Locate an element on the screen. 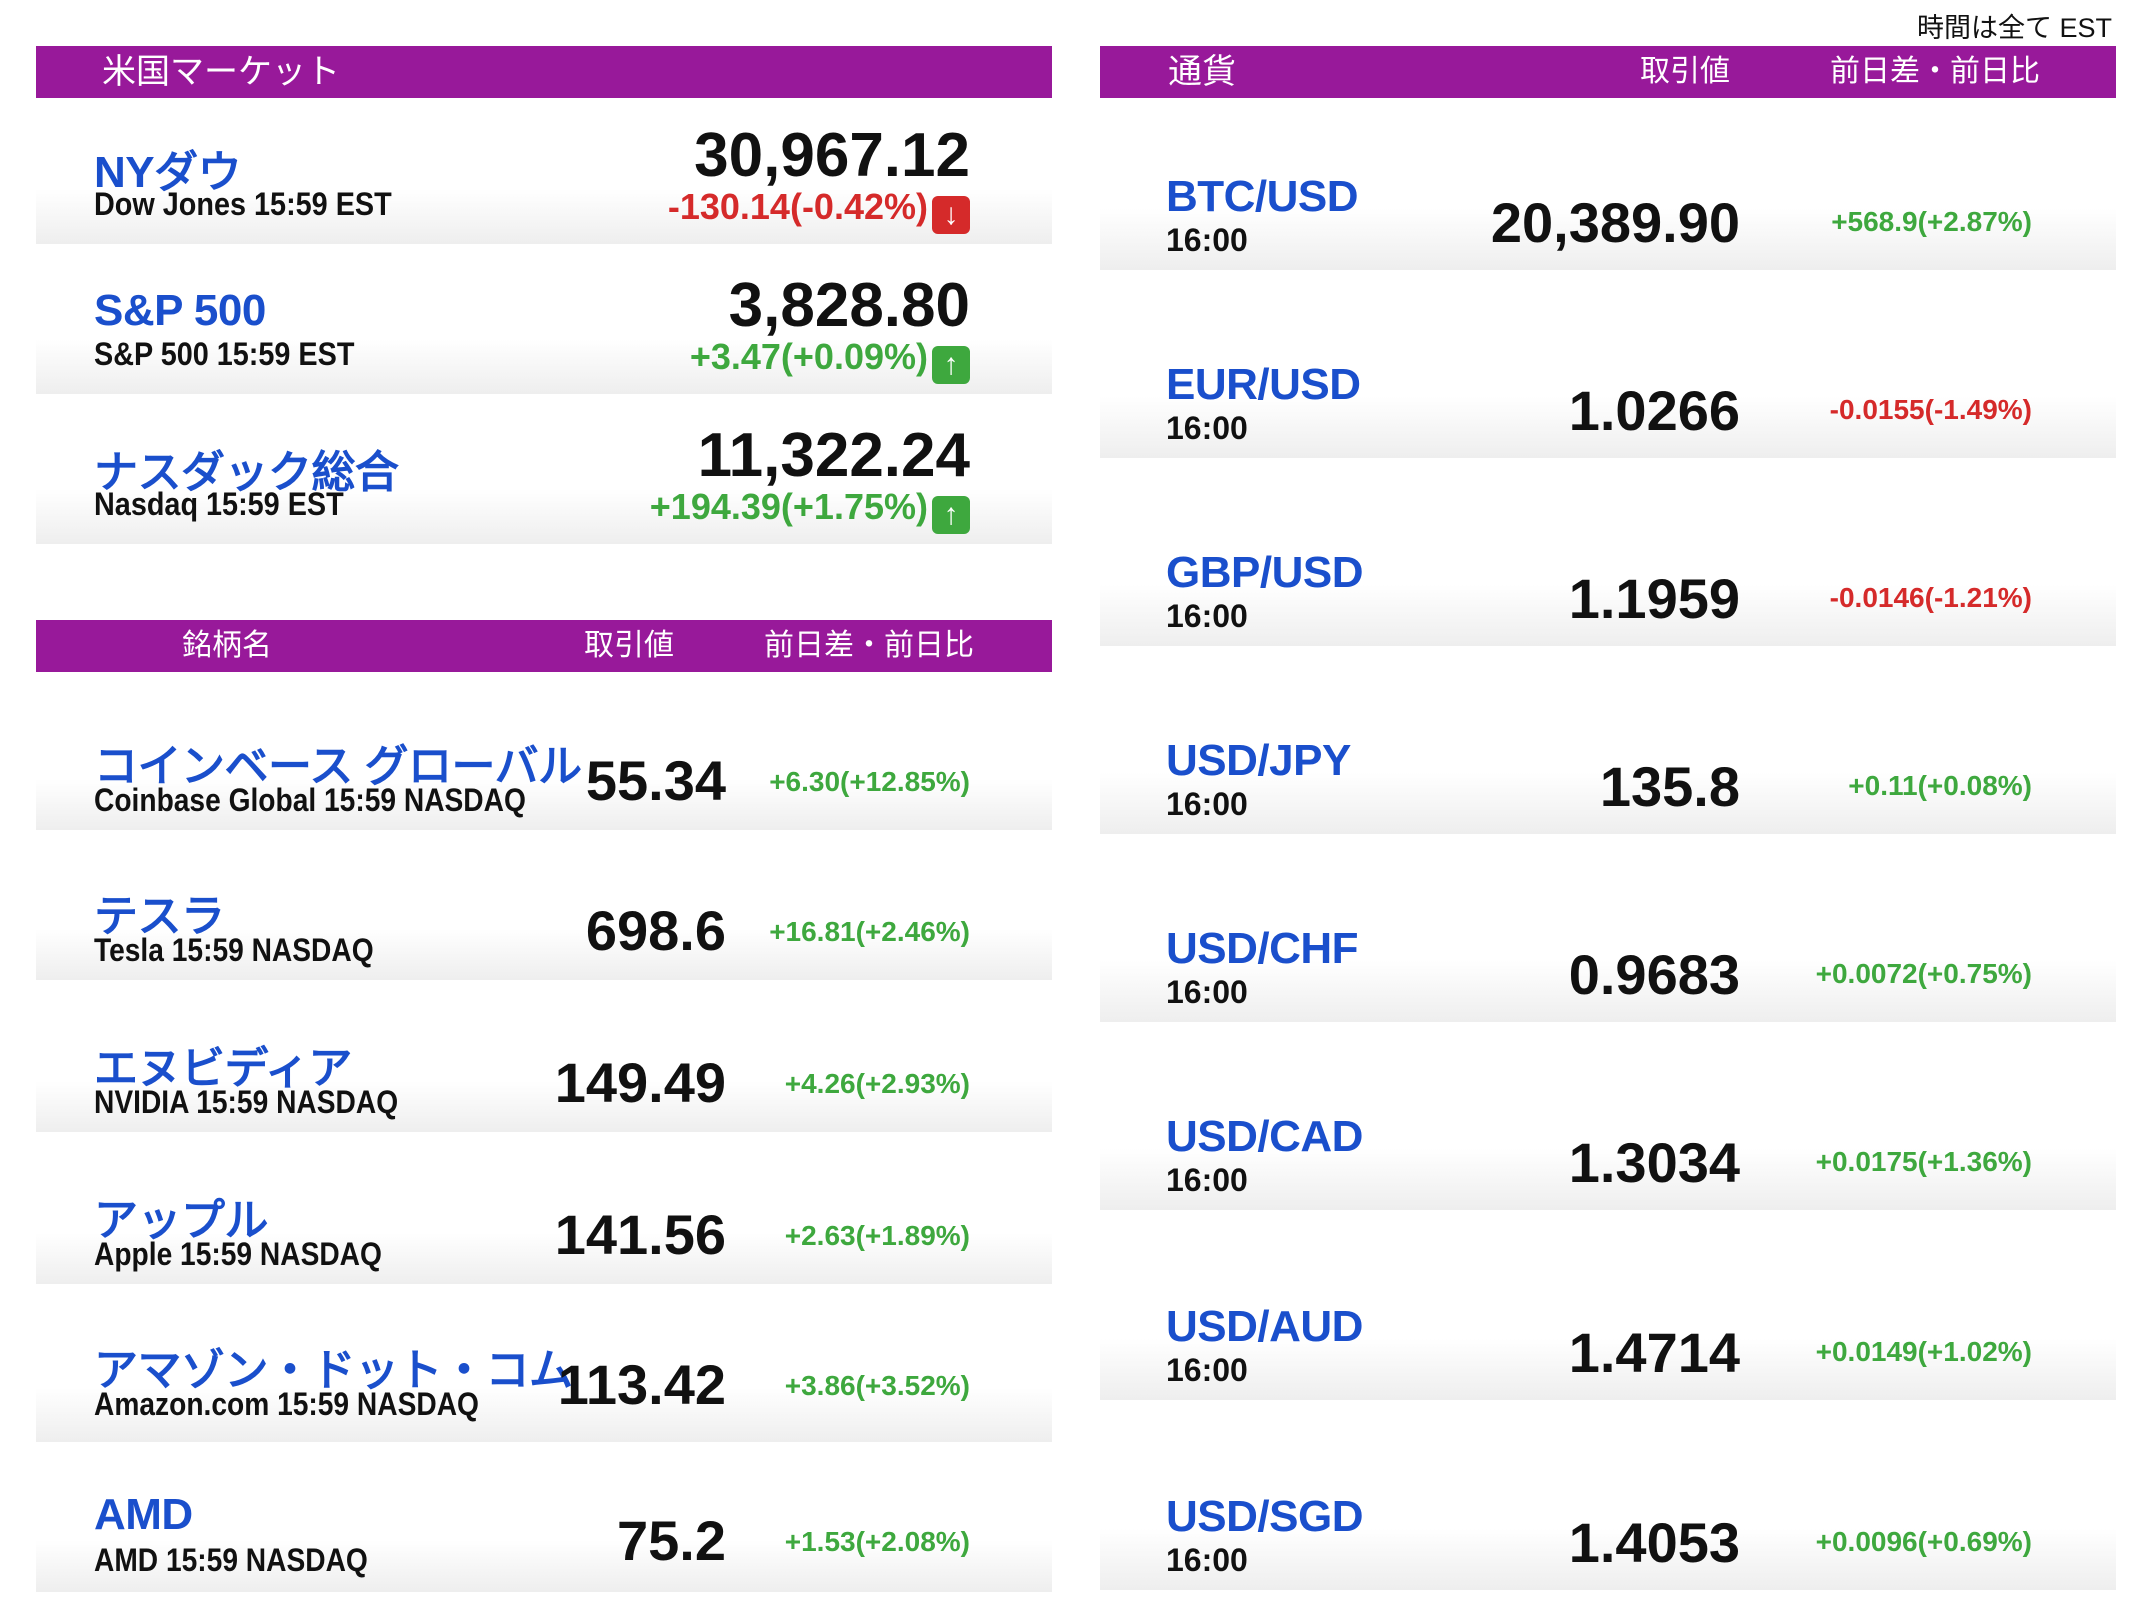 Image resolution: width=2142 pixels, height=1616 pixels. currency-header-change: 前日差・前日比 is located at coordinates (1935, 71).